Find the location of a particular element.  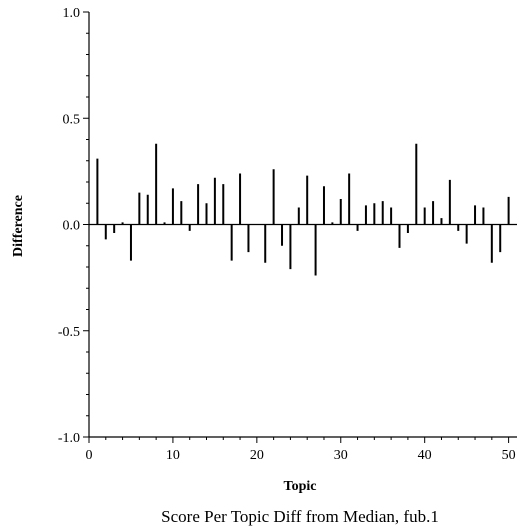

y-tick-label: 0.5 is located at coordinates (72, 119).